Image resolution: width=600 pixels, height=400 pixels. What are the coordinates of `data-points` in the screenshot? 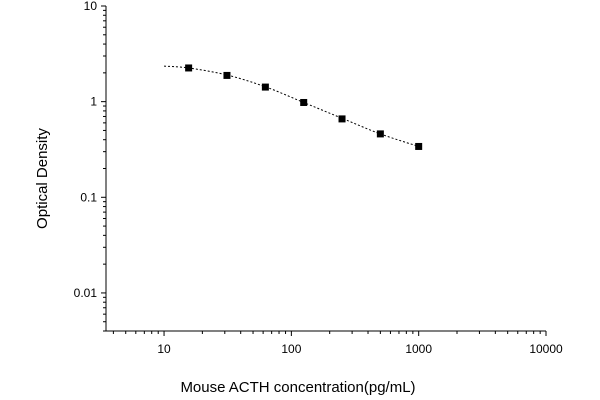 It's located at (304, 107).